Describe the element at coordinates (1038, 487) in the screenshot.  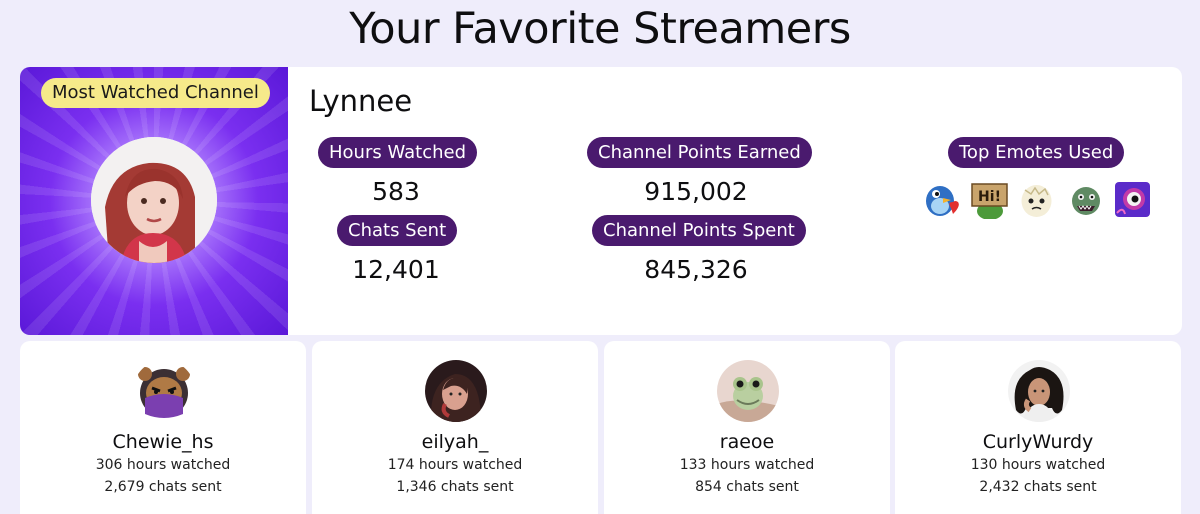
I see `chats-sent: 2,432 chats sent` at that location.